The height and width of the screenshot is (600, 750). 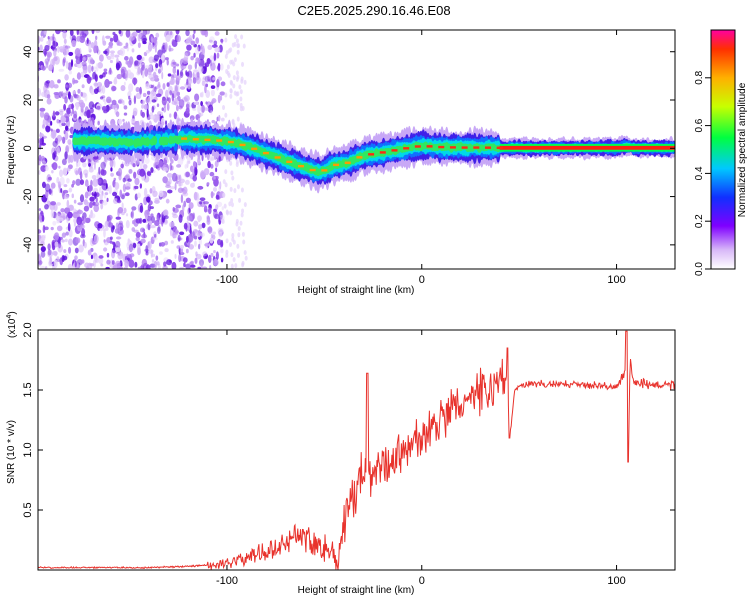 I want to click on spectrogram-x-tick-label: -100, so click(x=227, y=280).